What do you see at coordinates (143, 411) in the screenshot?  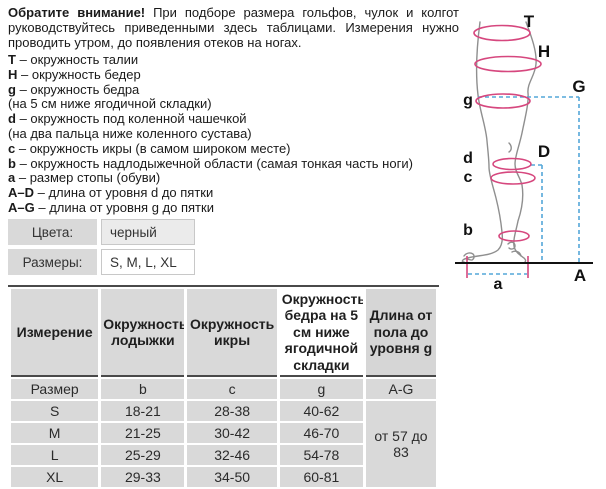 I see `cell-b: 18-21` at bounding box center [143, 411].